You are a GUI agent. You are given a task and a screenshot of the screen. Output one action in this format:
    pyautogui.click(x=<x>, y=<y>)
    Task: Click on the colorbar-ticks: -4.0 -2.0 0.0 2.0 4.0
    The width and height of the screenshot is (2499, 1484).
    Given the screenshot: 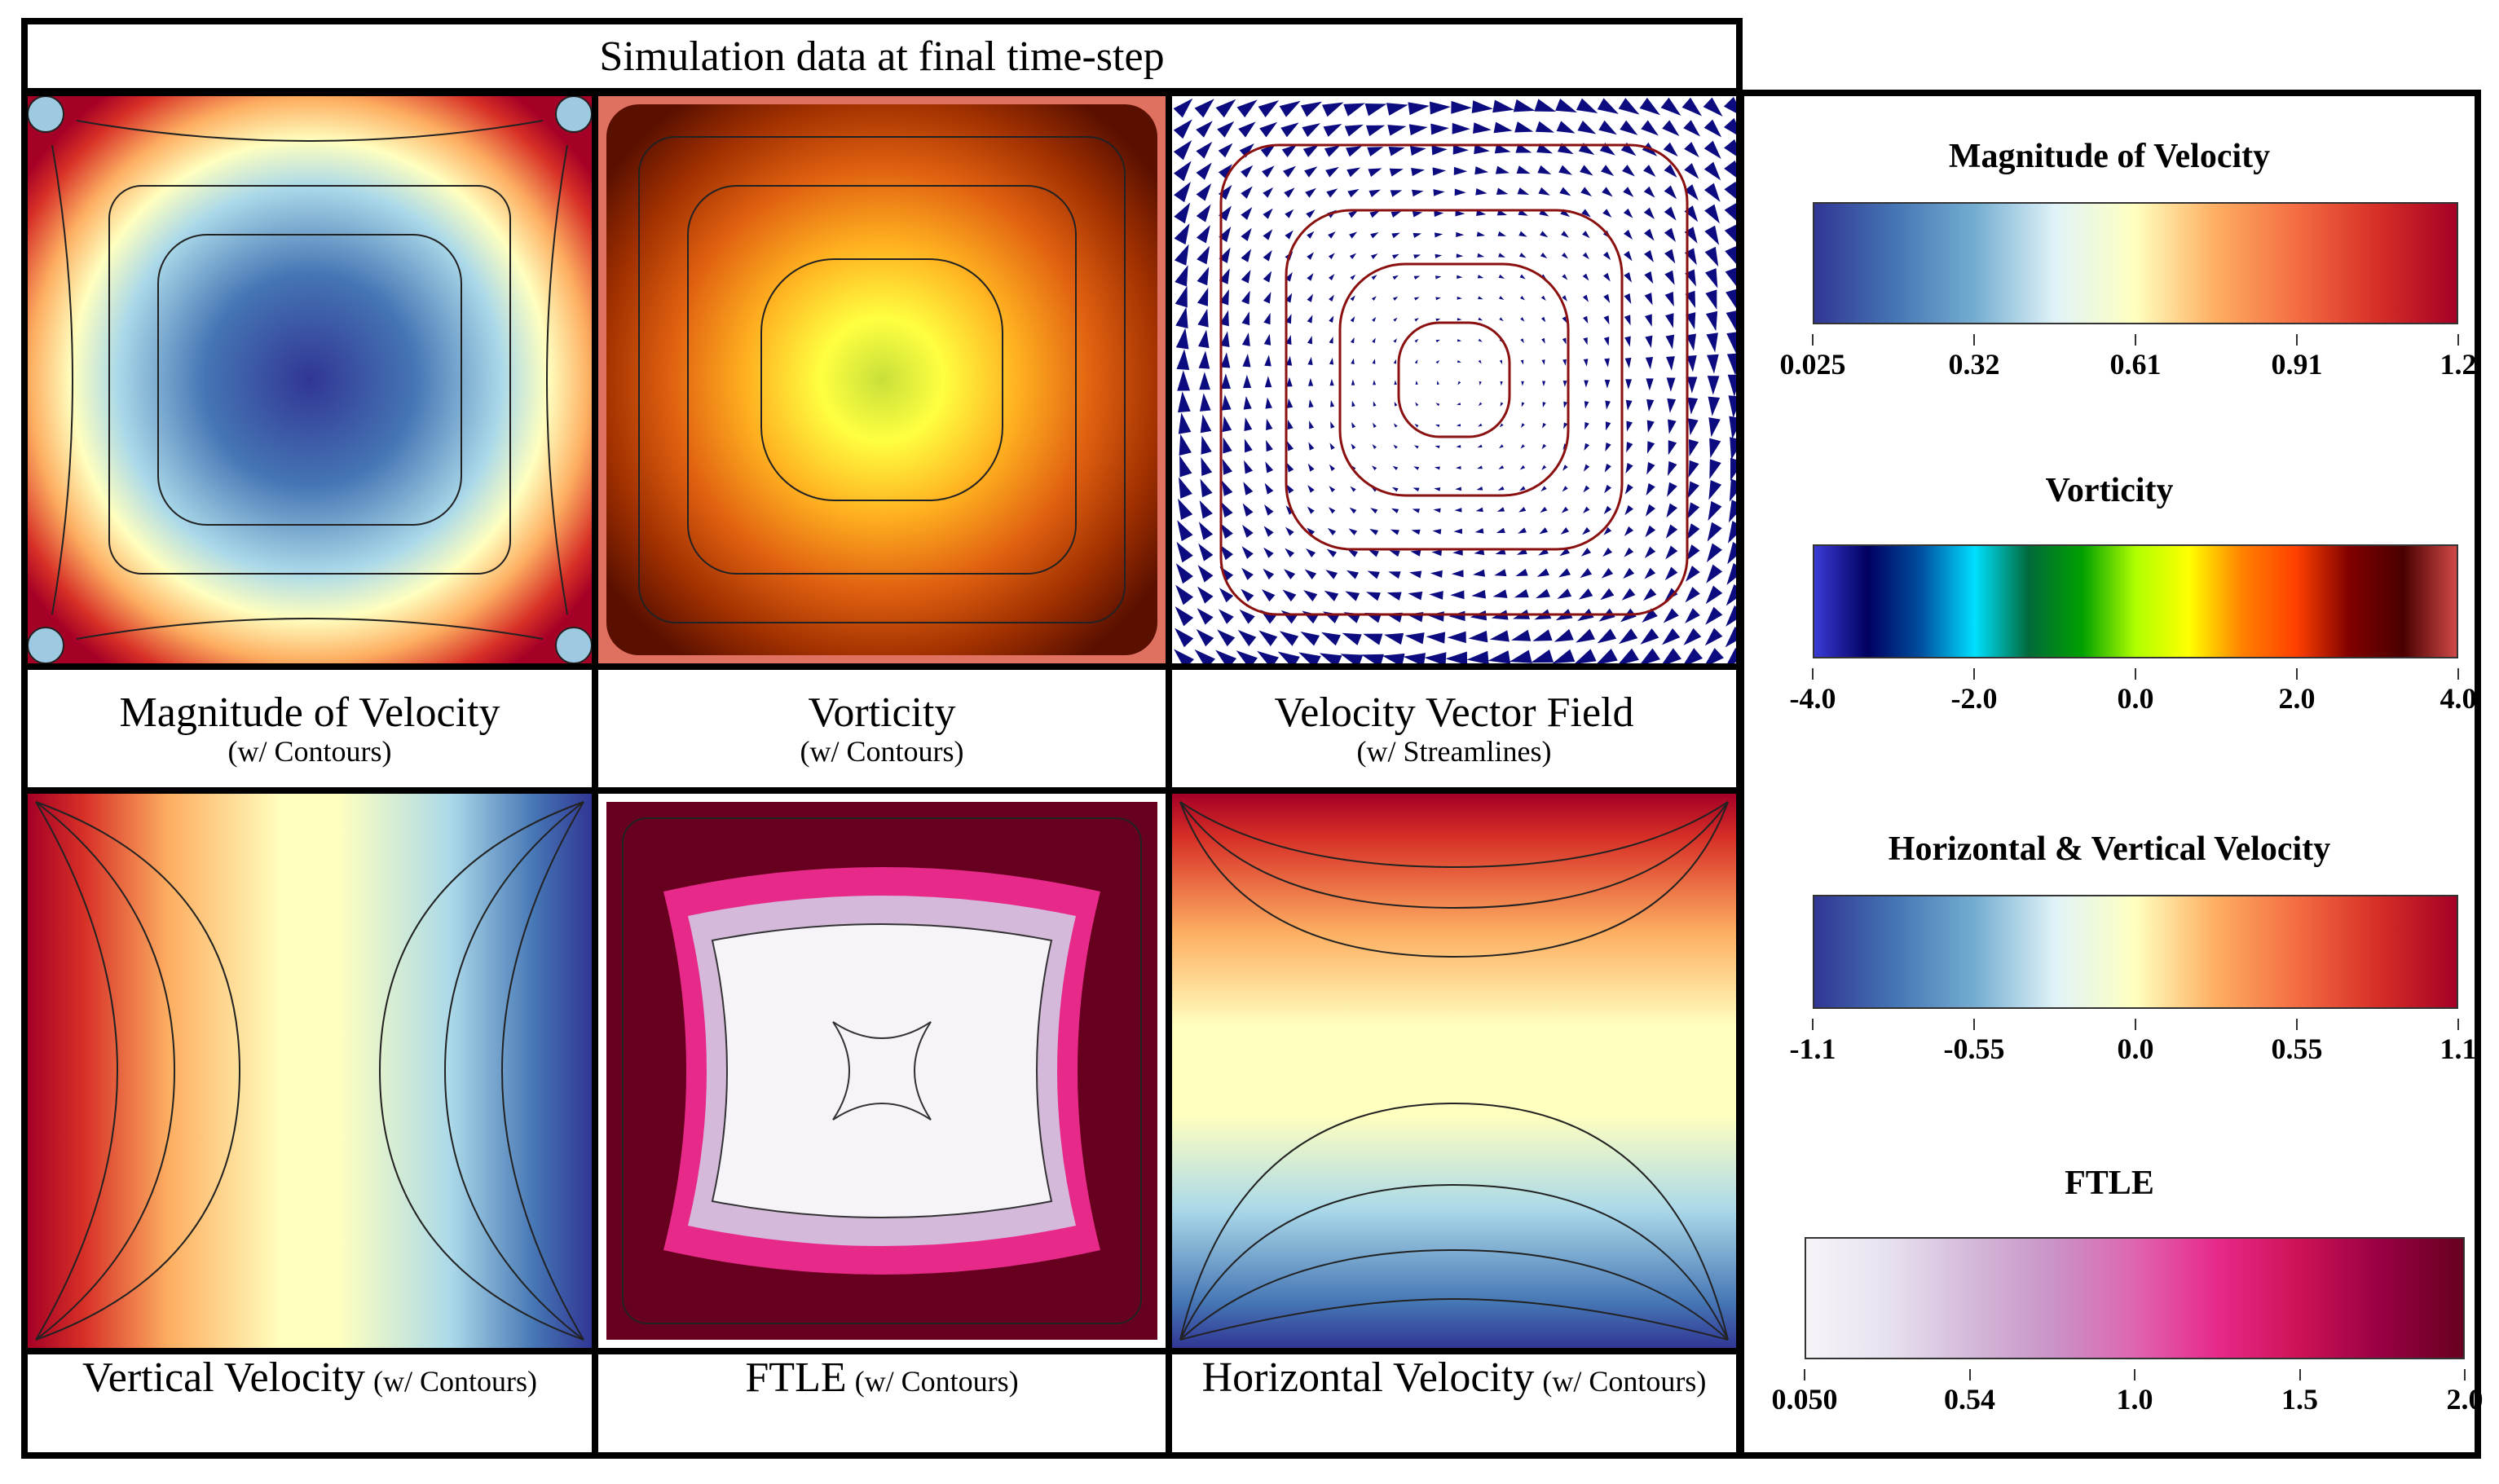 What is the action you would take?
    pyautogui.click(x=2110, y=695)
    